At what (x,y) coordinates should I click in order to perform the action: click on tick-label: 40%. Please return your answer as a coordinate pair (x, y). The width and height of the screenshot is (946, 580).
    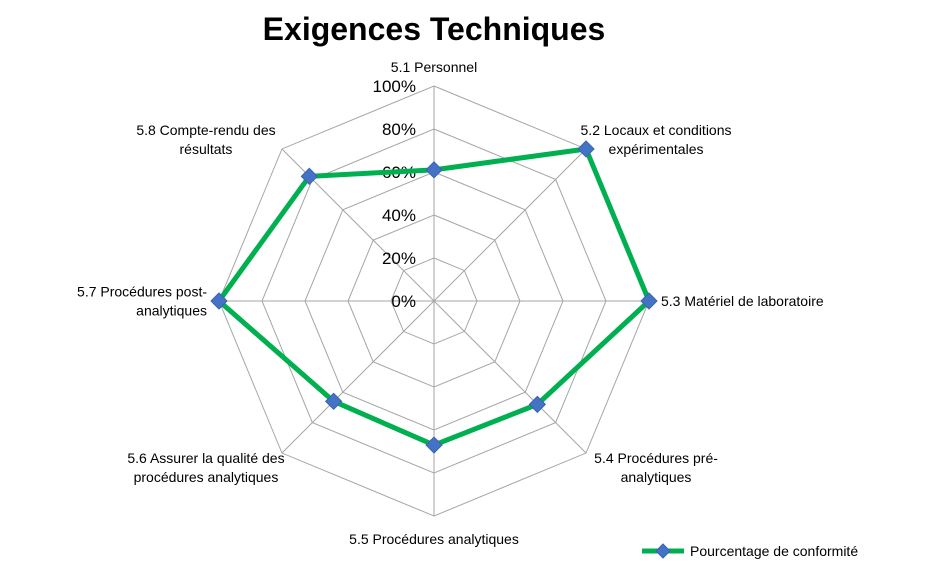
    Looking at the image, I should click on (399, 215).